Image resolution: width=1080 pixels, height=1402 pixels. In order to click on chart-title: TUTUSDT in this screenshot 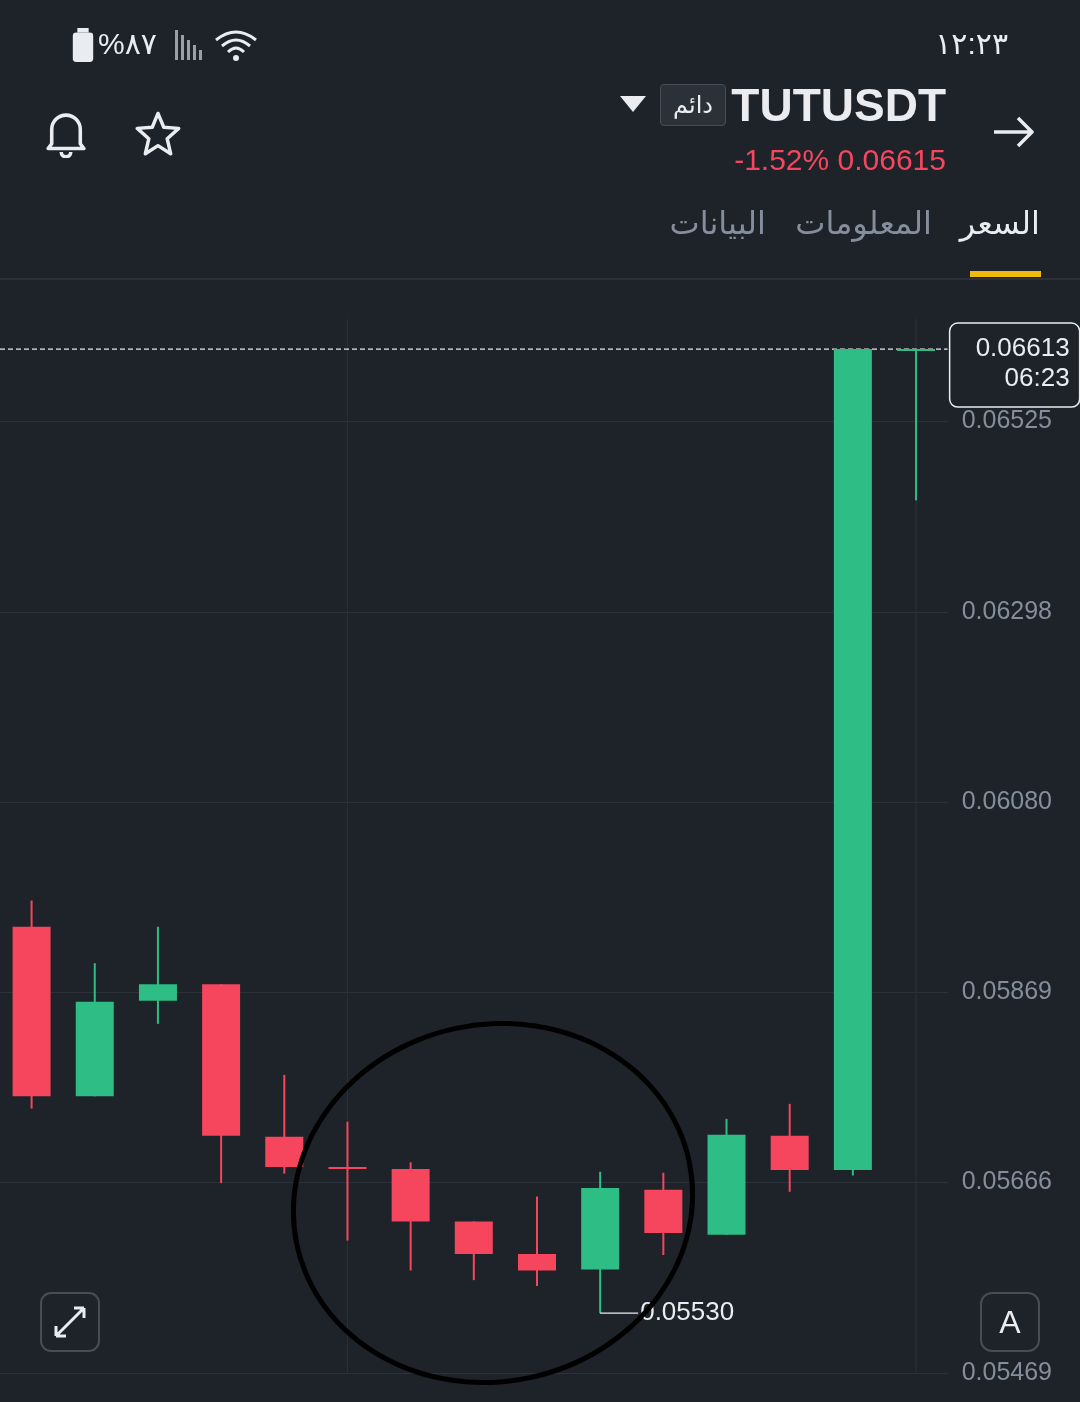, I will do `click(838, 105)`.